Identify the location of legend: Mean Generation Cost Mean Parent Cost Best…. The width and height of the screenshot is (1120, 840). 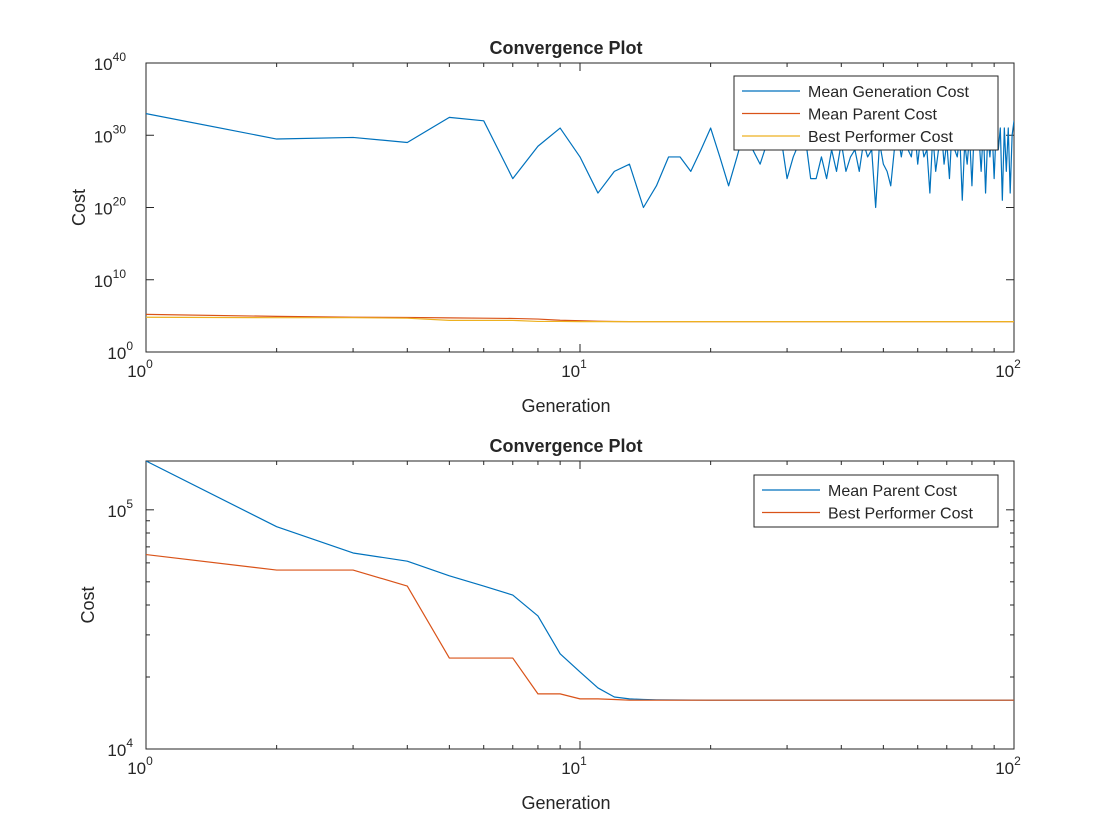
(866, 113).